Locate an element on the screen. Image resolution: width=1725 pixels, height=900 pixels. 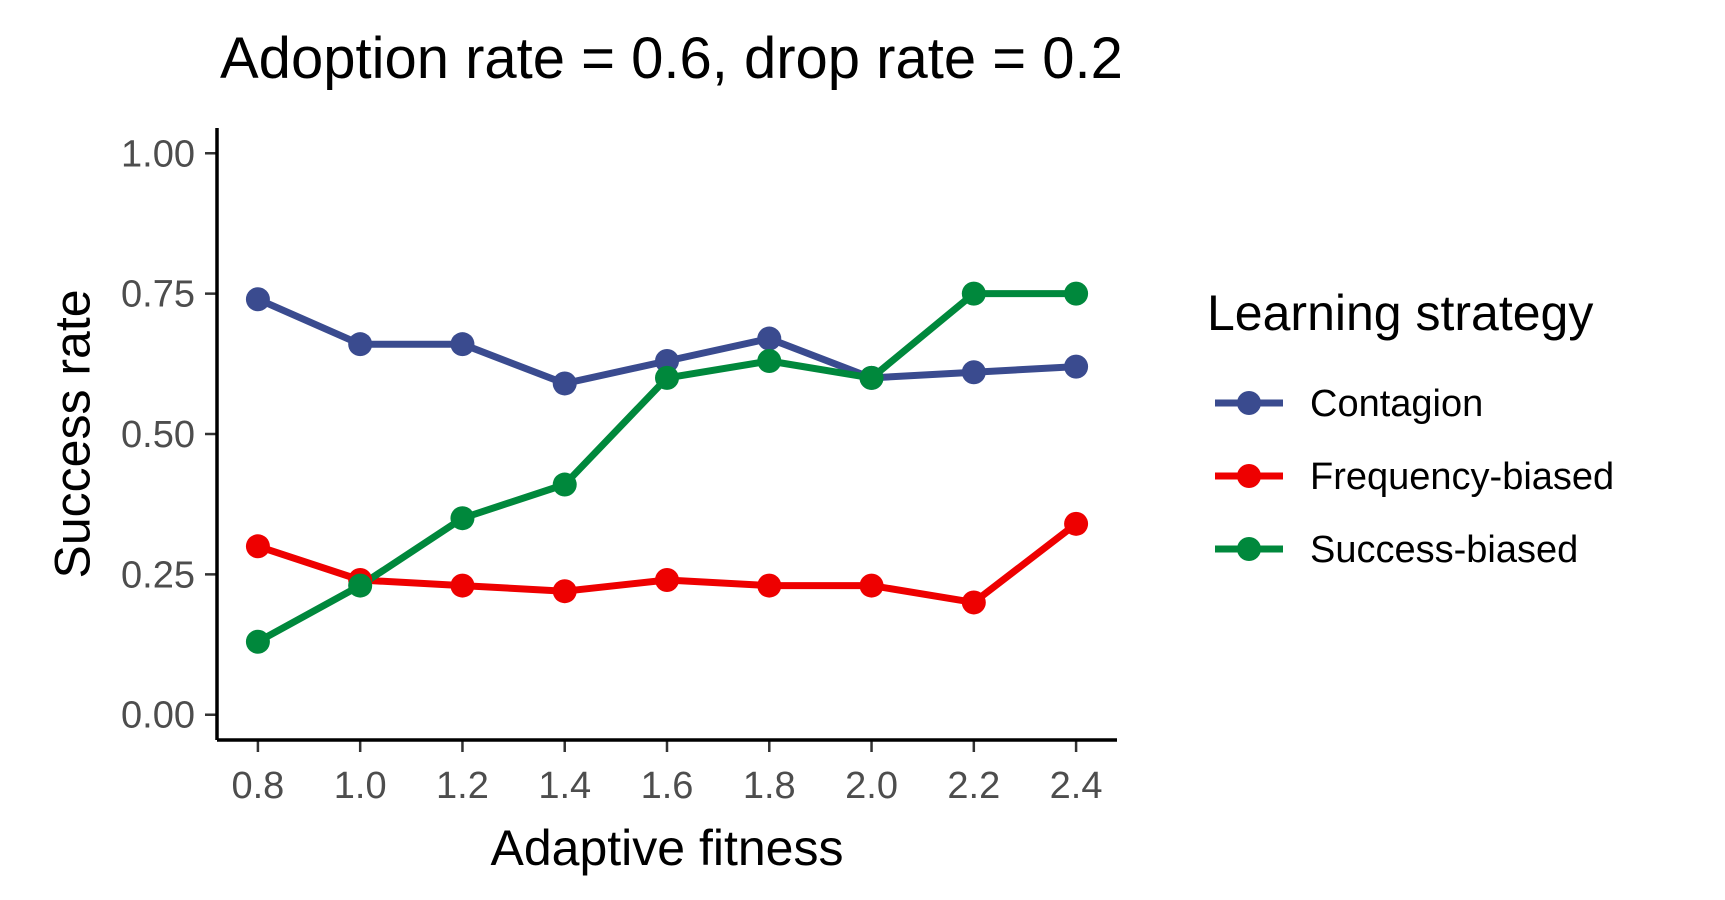
legend-label-frequency-biased: Frequency-biased is located at coordinates (1462, 477).